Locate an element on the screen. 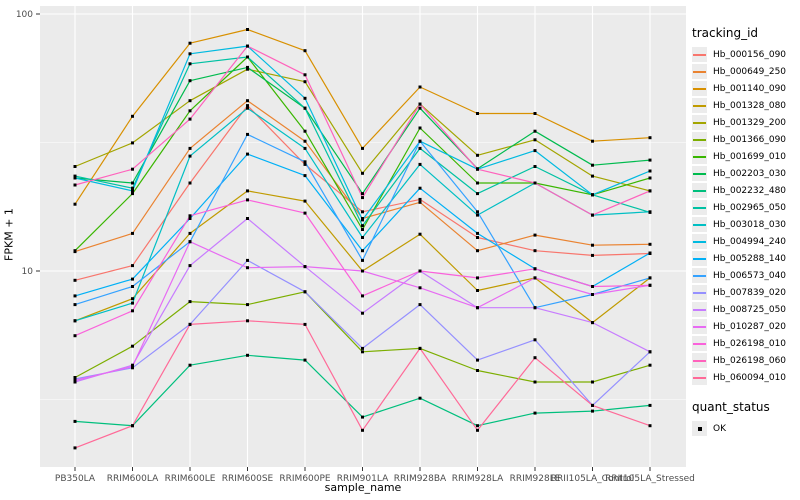 This screenshot has width=800, height=500. legend-item-Hb_005288_140: Hb_005288_140 is located at coordinates (745, 258).